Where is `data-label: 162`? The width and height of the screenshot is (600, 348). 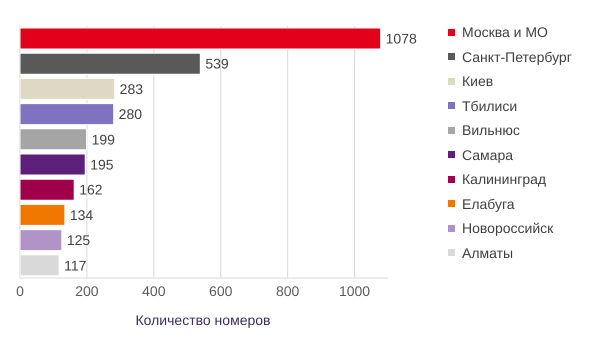
data-label: 162 is located at coordinates (91, 190).